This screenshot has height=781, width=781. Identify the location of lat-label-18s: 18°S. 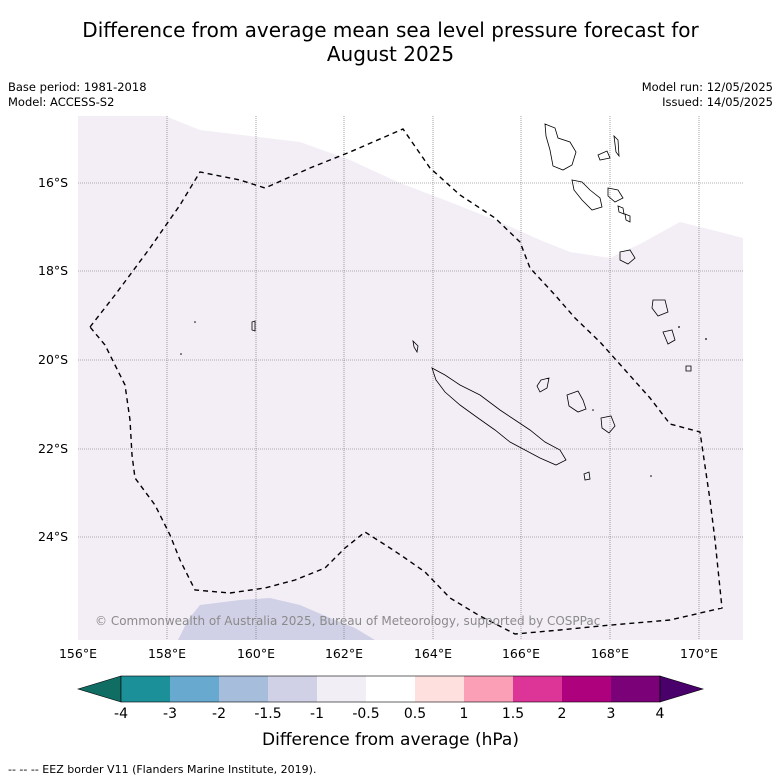
(53, 270).